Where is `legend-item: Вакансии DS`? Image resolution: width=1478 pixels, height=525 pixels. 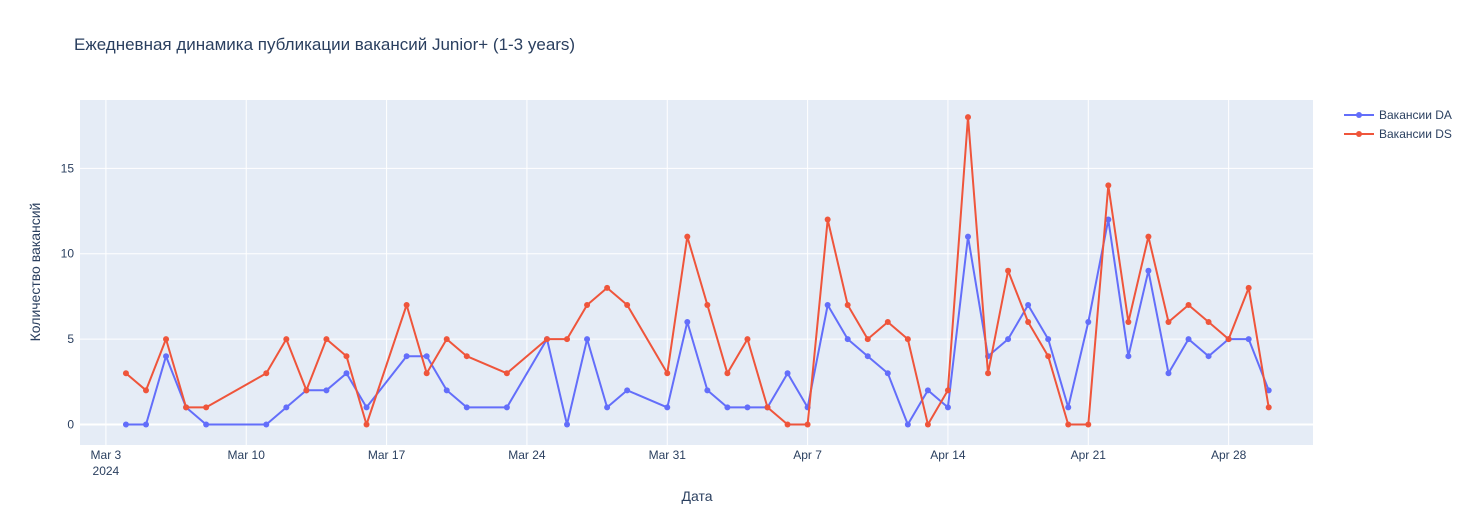 legend-item: Вакансии DS is located at coordinates (1398, 134).